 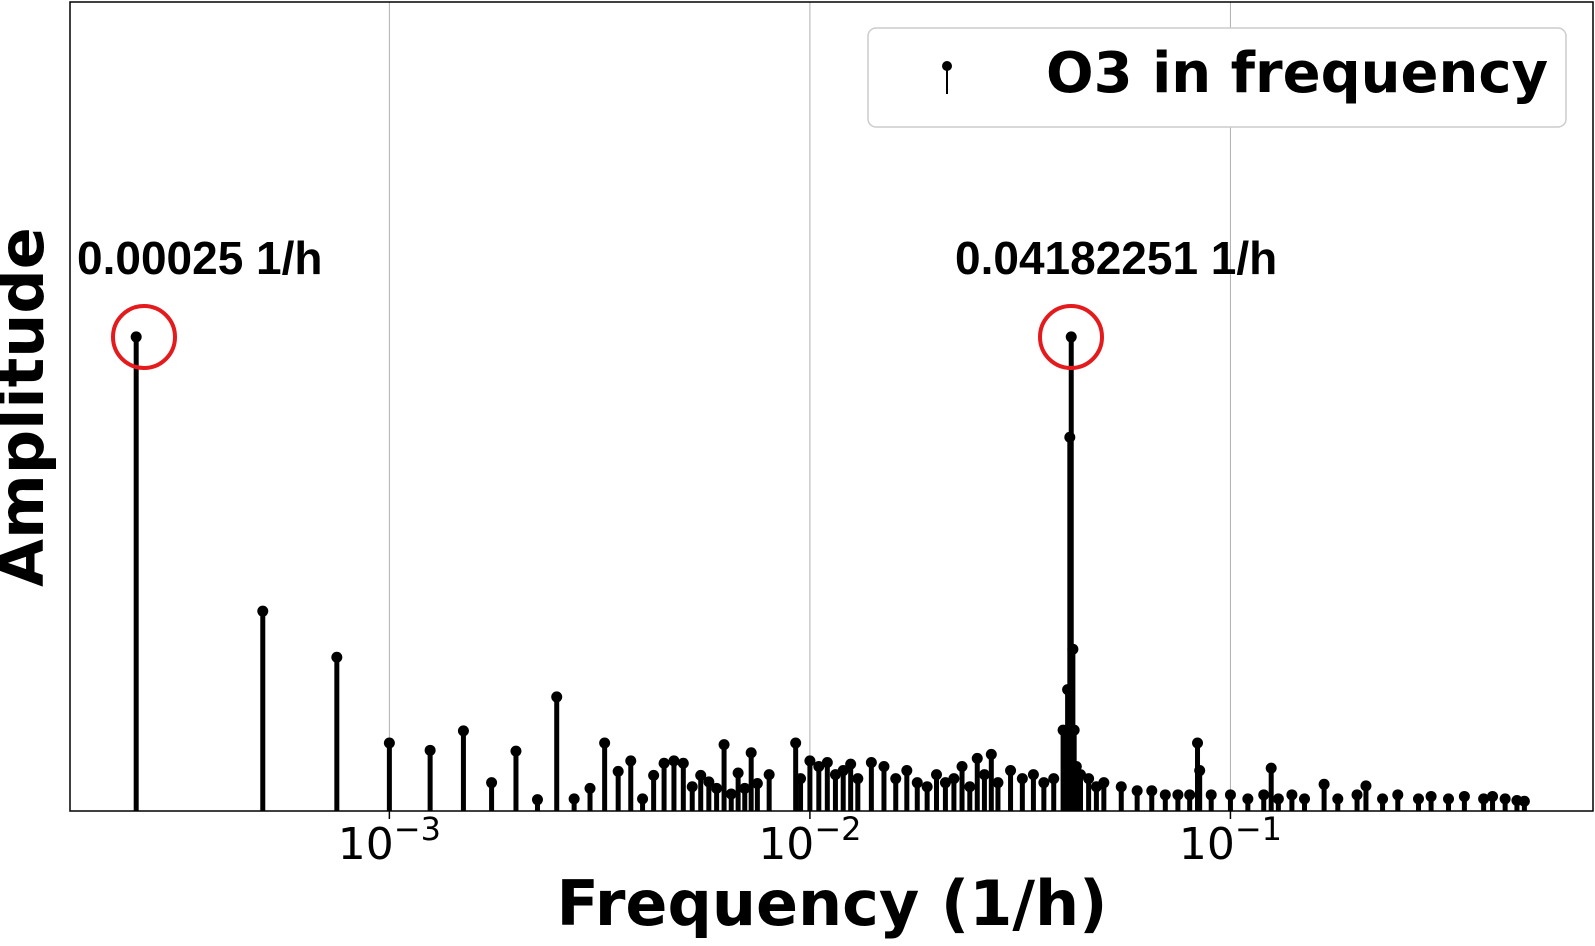 What do you see at coordinates (29, 407) in the screenshot?
I see `y-axis-label: Amplitude` at bounding box center [29, 407].